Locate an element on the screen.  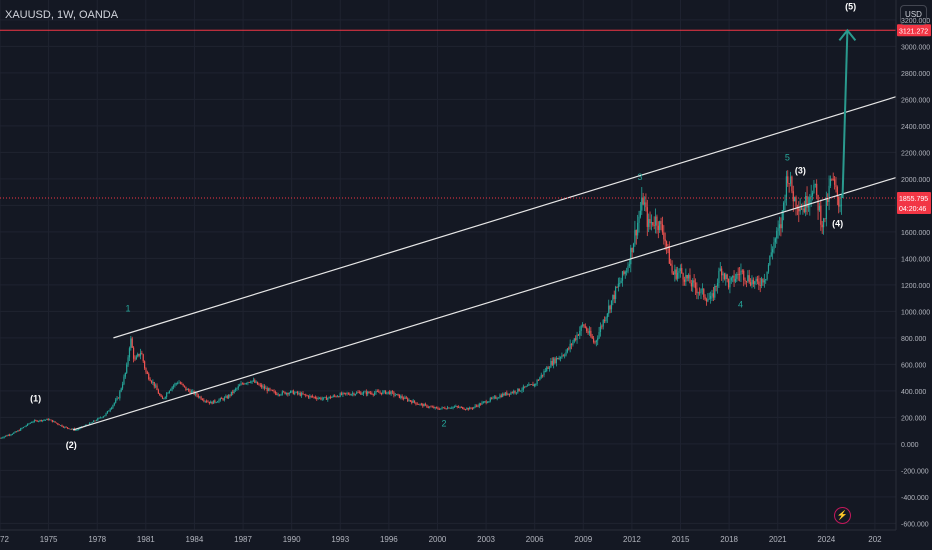
symbol-title: XAUUSD, 1W, OANDA is located at coordinates (62, 15).